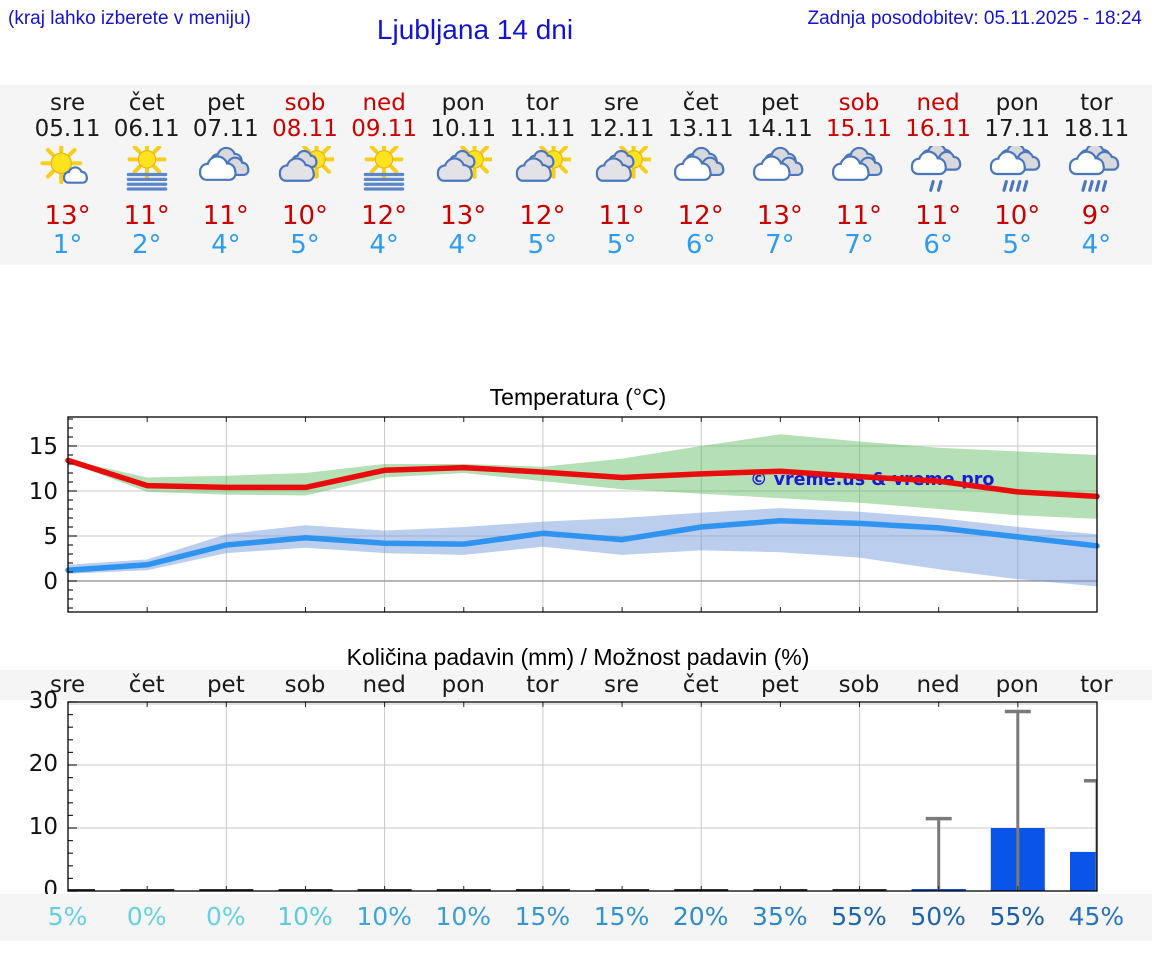 Image resolution: width=1152 pixels, height=975 pixels. Describe the element at coordinates (67, 129) in the screenshot. I see `day-date: 05.11` at that location.